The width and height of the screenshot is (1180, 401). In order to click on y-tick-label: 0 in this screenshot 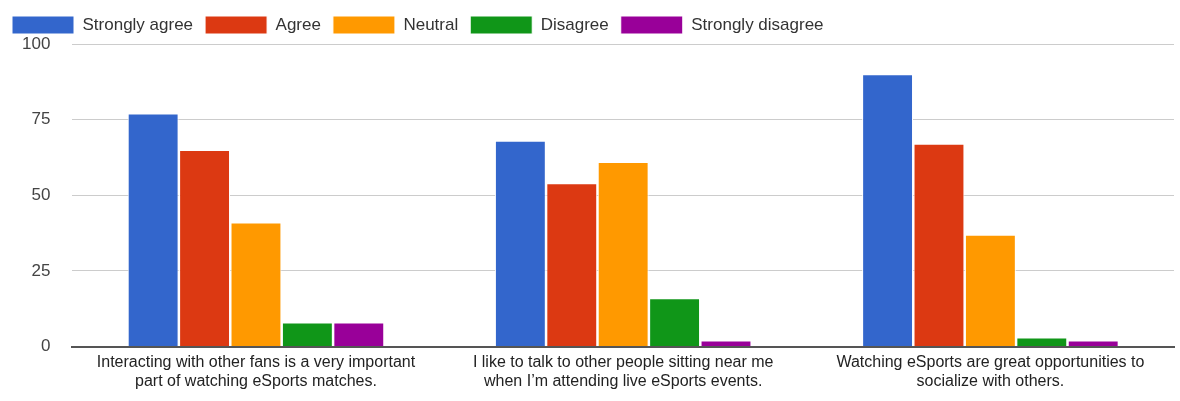, I will do `click(45, 346)`.